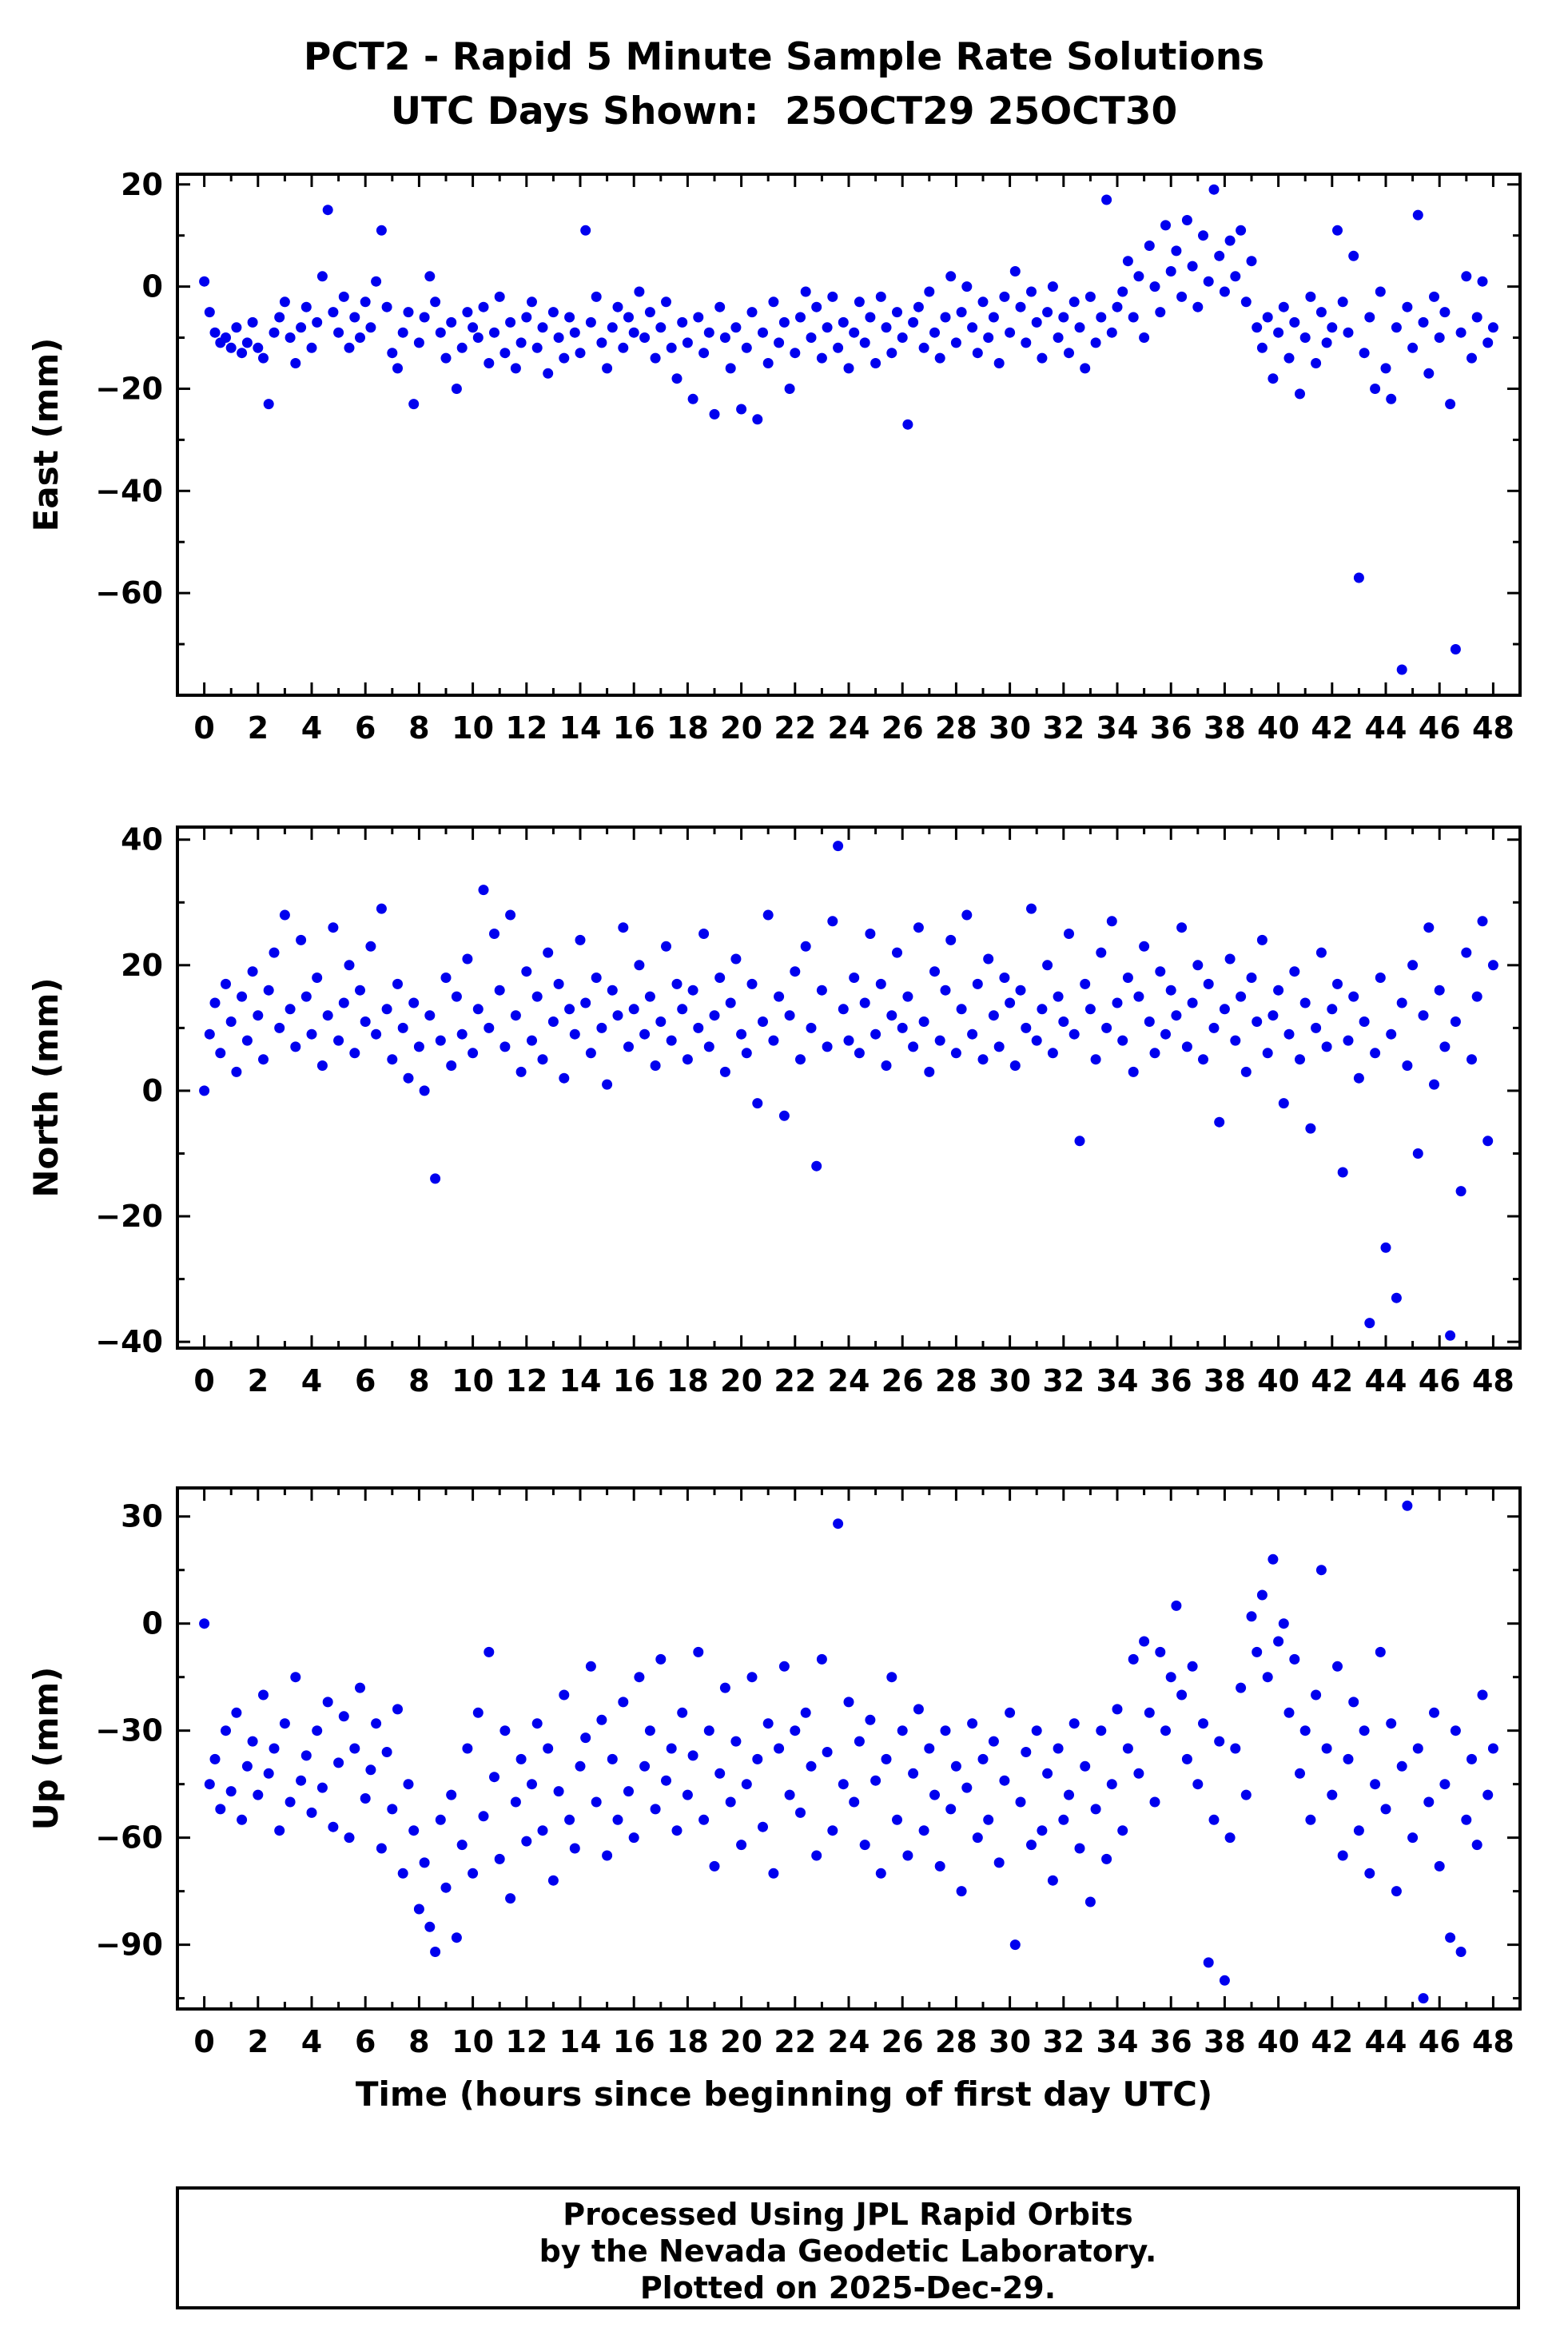 Image resolution: width=1568 pixels, height=2347 pixels. Describe the element at coordinates (848, 2287) in the screenshot. I see `footer-line-3: Plotted on 2025-Dec-29.` at that location.